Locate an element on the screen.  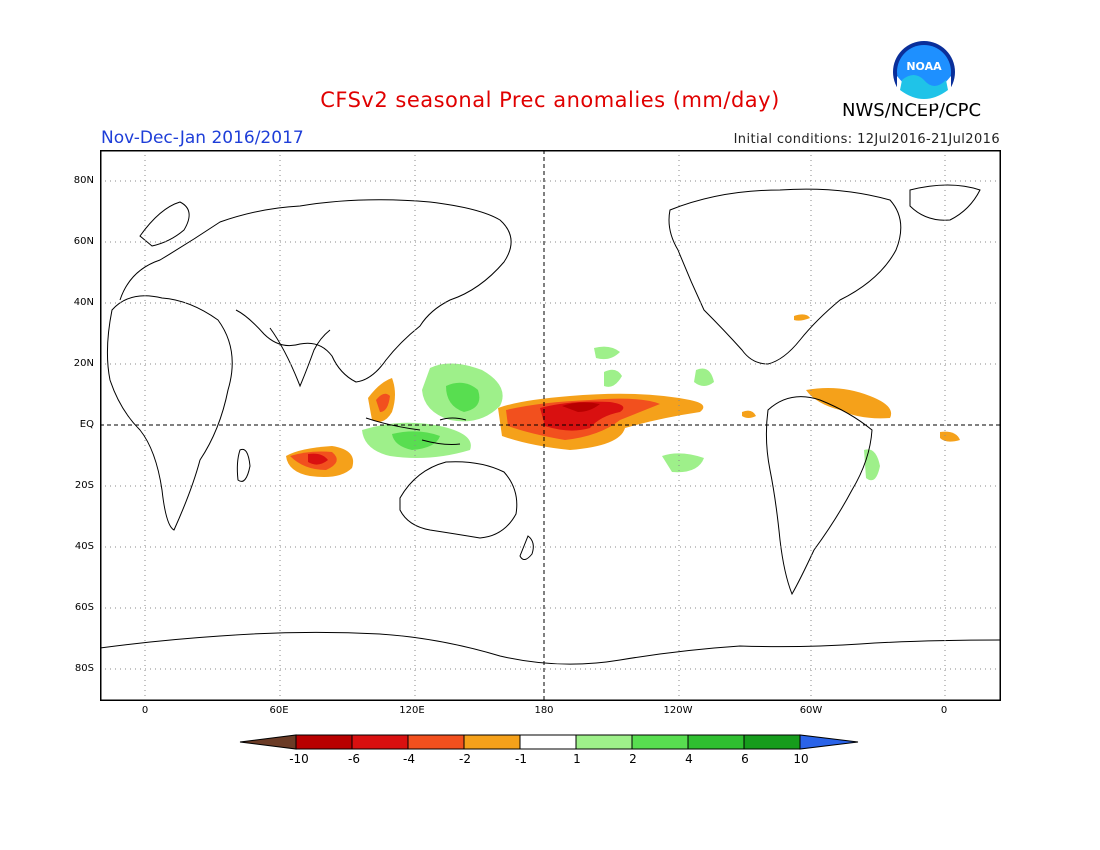
madagascar-coastline is located at coordinates (243, 465).